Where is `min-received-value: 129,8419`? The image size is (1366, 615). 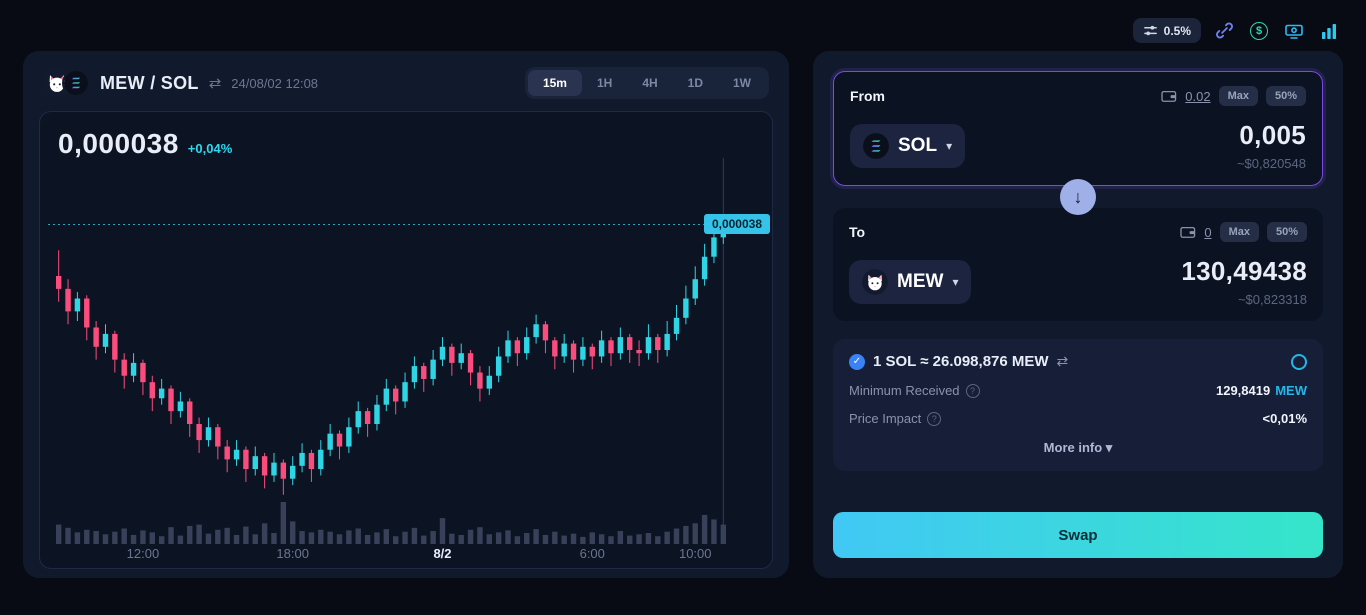
min-received-value: 129,8419 is located at coordinates (1243, 390).